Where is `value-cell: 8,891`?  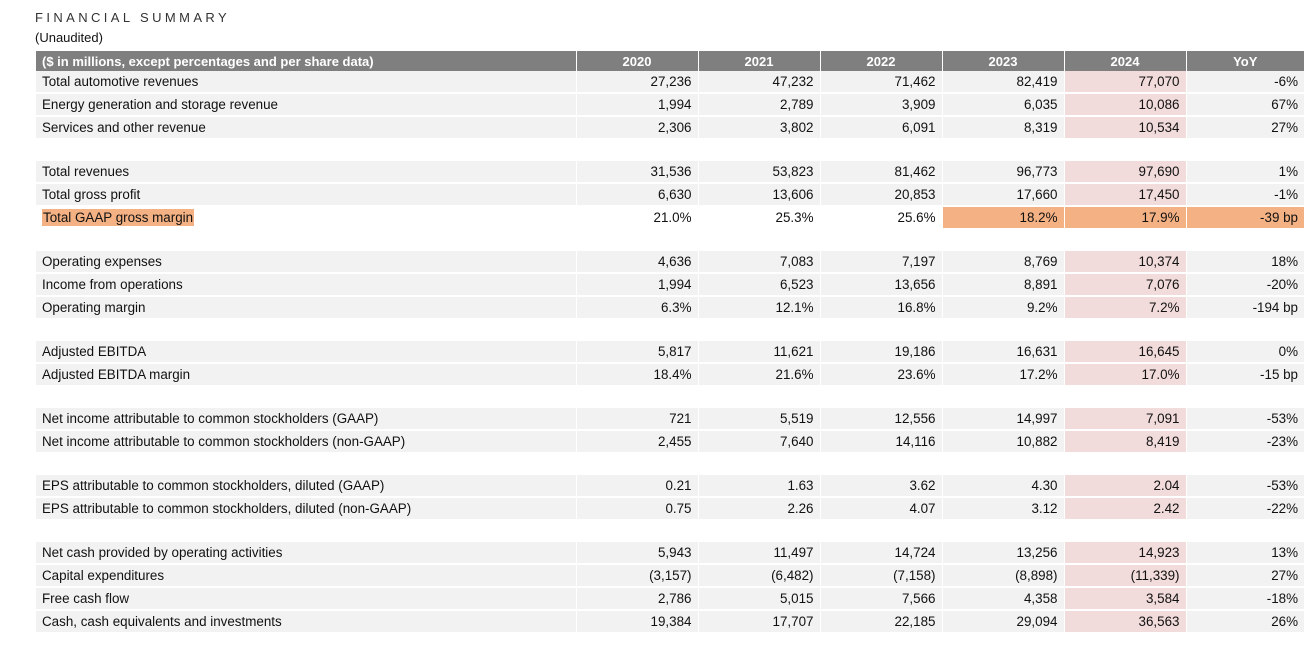
value-cell: 8,891 is located at coordinates (1003, 285).